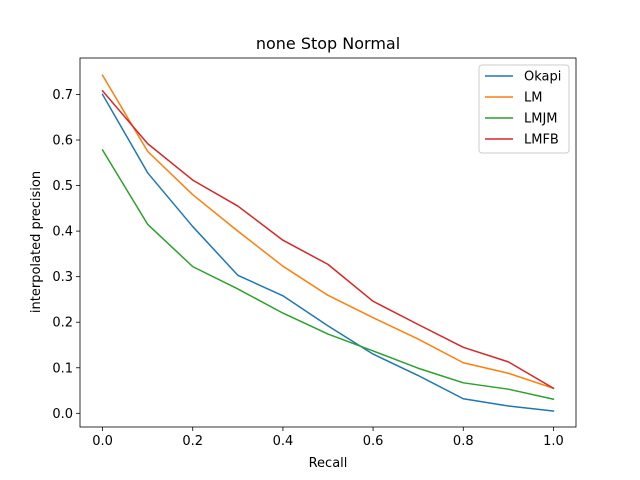 The image size is (640, 480). Describe the element at coordinates (62, 368) in the screenshot. I see `y-tick-label: 0.1` at that location.